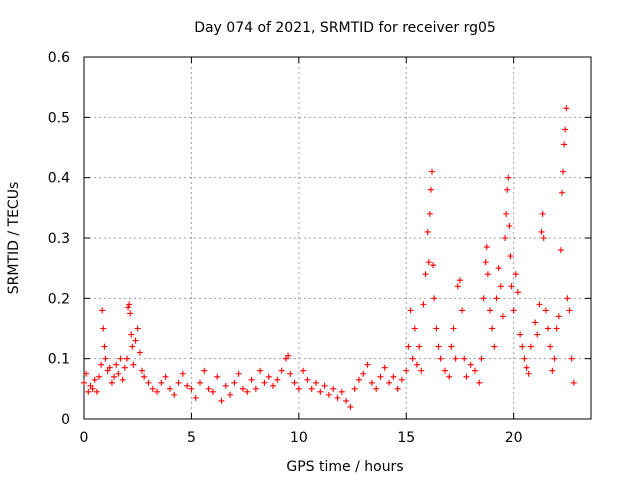 The width and height of the screenshot is (640, 480). I want to click on x-axis-label: GPS time / hours, so click(344, 467).